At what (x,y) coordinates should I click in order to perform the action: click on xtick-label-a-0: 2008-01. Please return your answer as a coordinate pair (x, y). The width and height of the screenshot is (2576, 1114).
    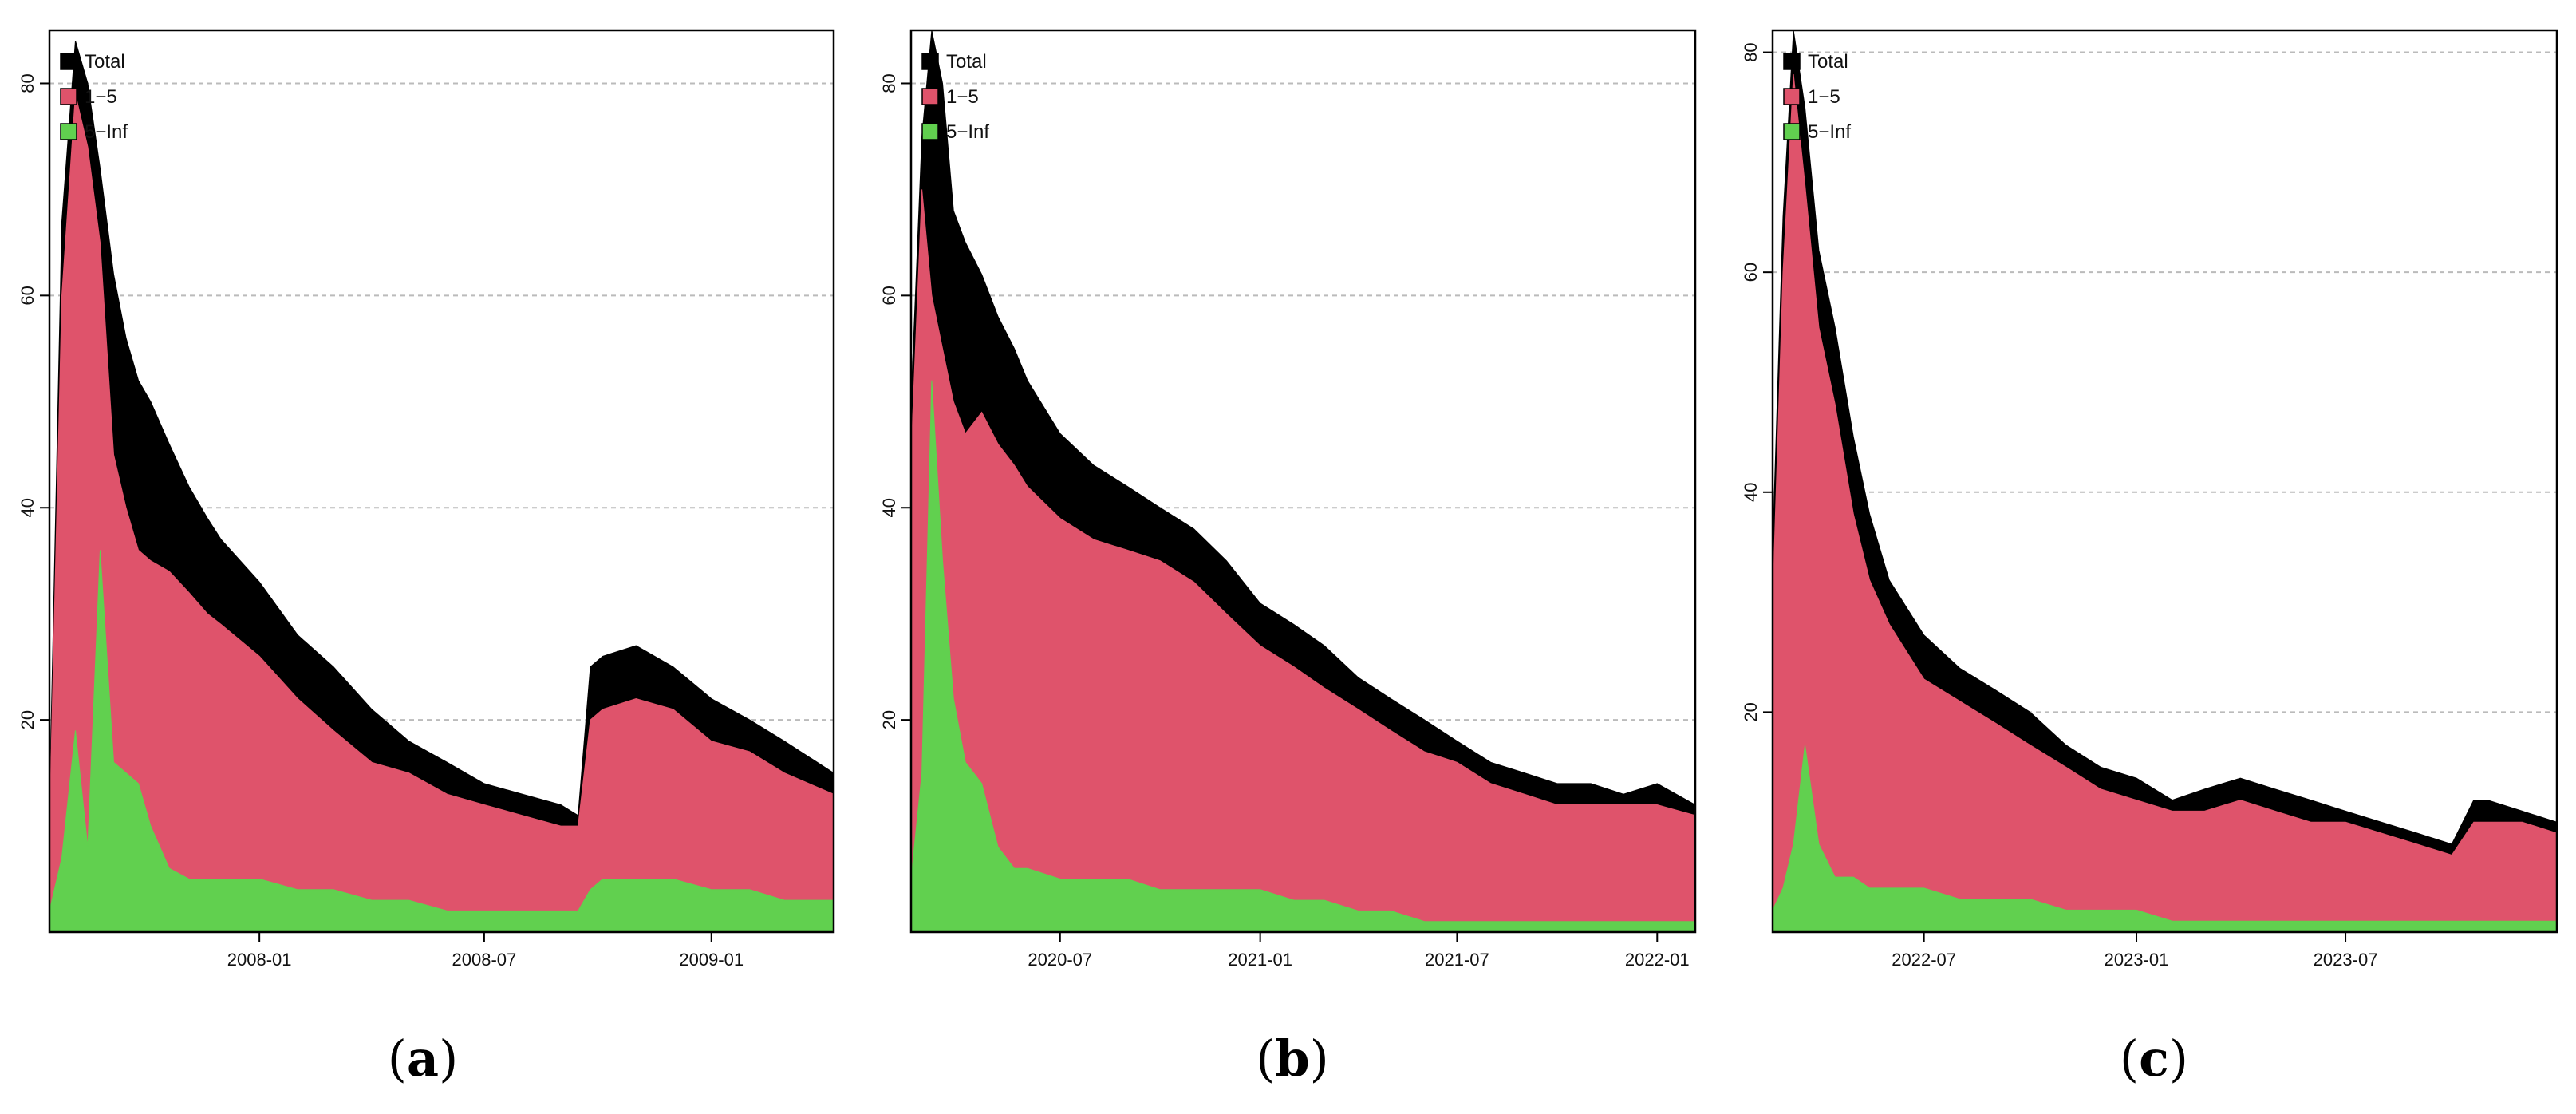
    Looking at the image, I should click on (259, 960).